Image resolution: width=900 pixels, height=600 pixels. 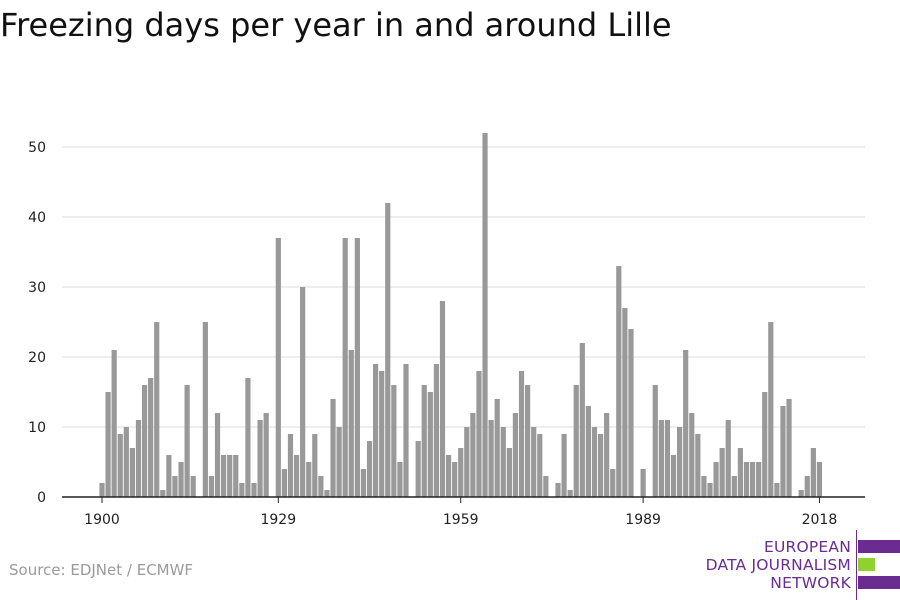 I want to click on logo-bar-purple-top, so click(x=879, y=546).